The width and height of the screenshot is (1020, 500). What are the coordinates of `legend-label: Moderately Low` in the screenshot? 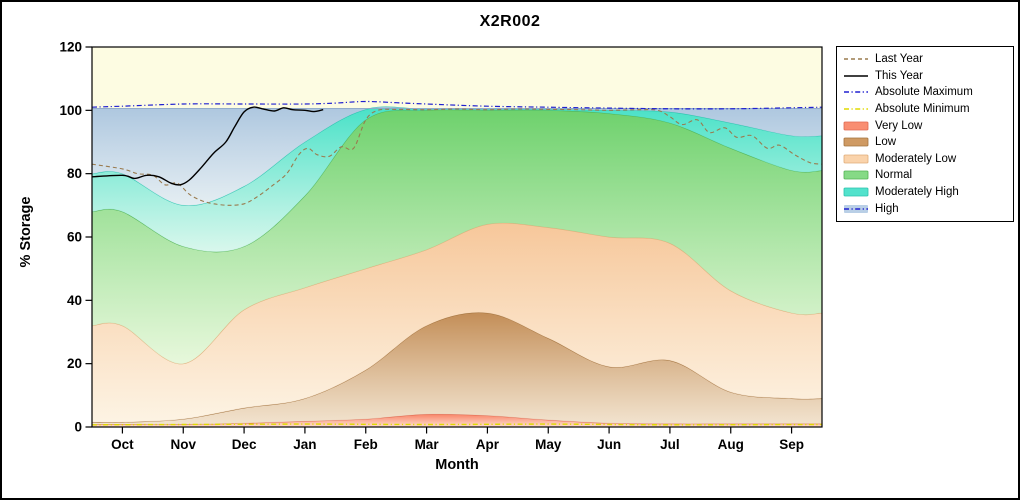 It's located at (916, 158).